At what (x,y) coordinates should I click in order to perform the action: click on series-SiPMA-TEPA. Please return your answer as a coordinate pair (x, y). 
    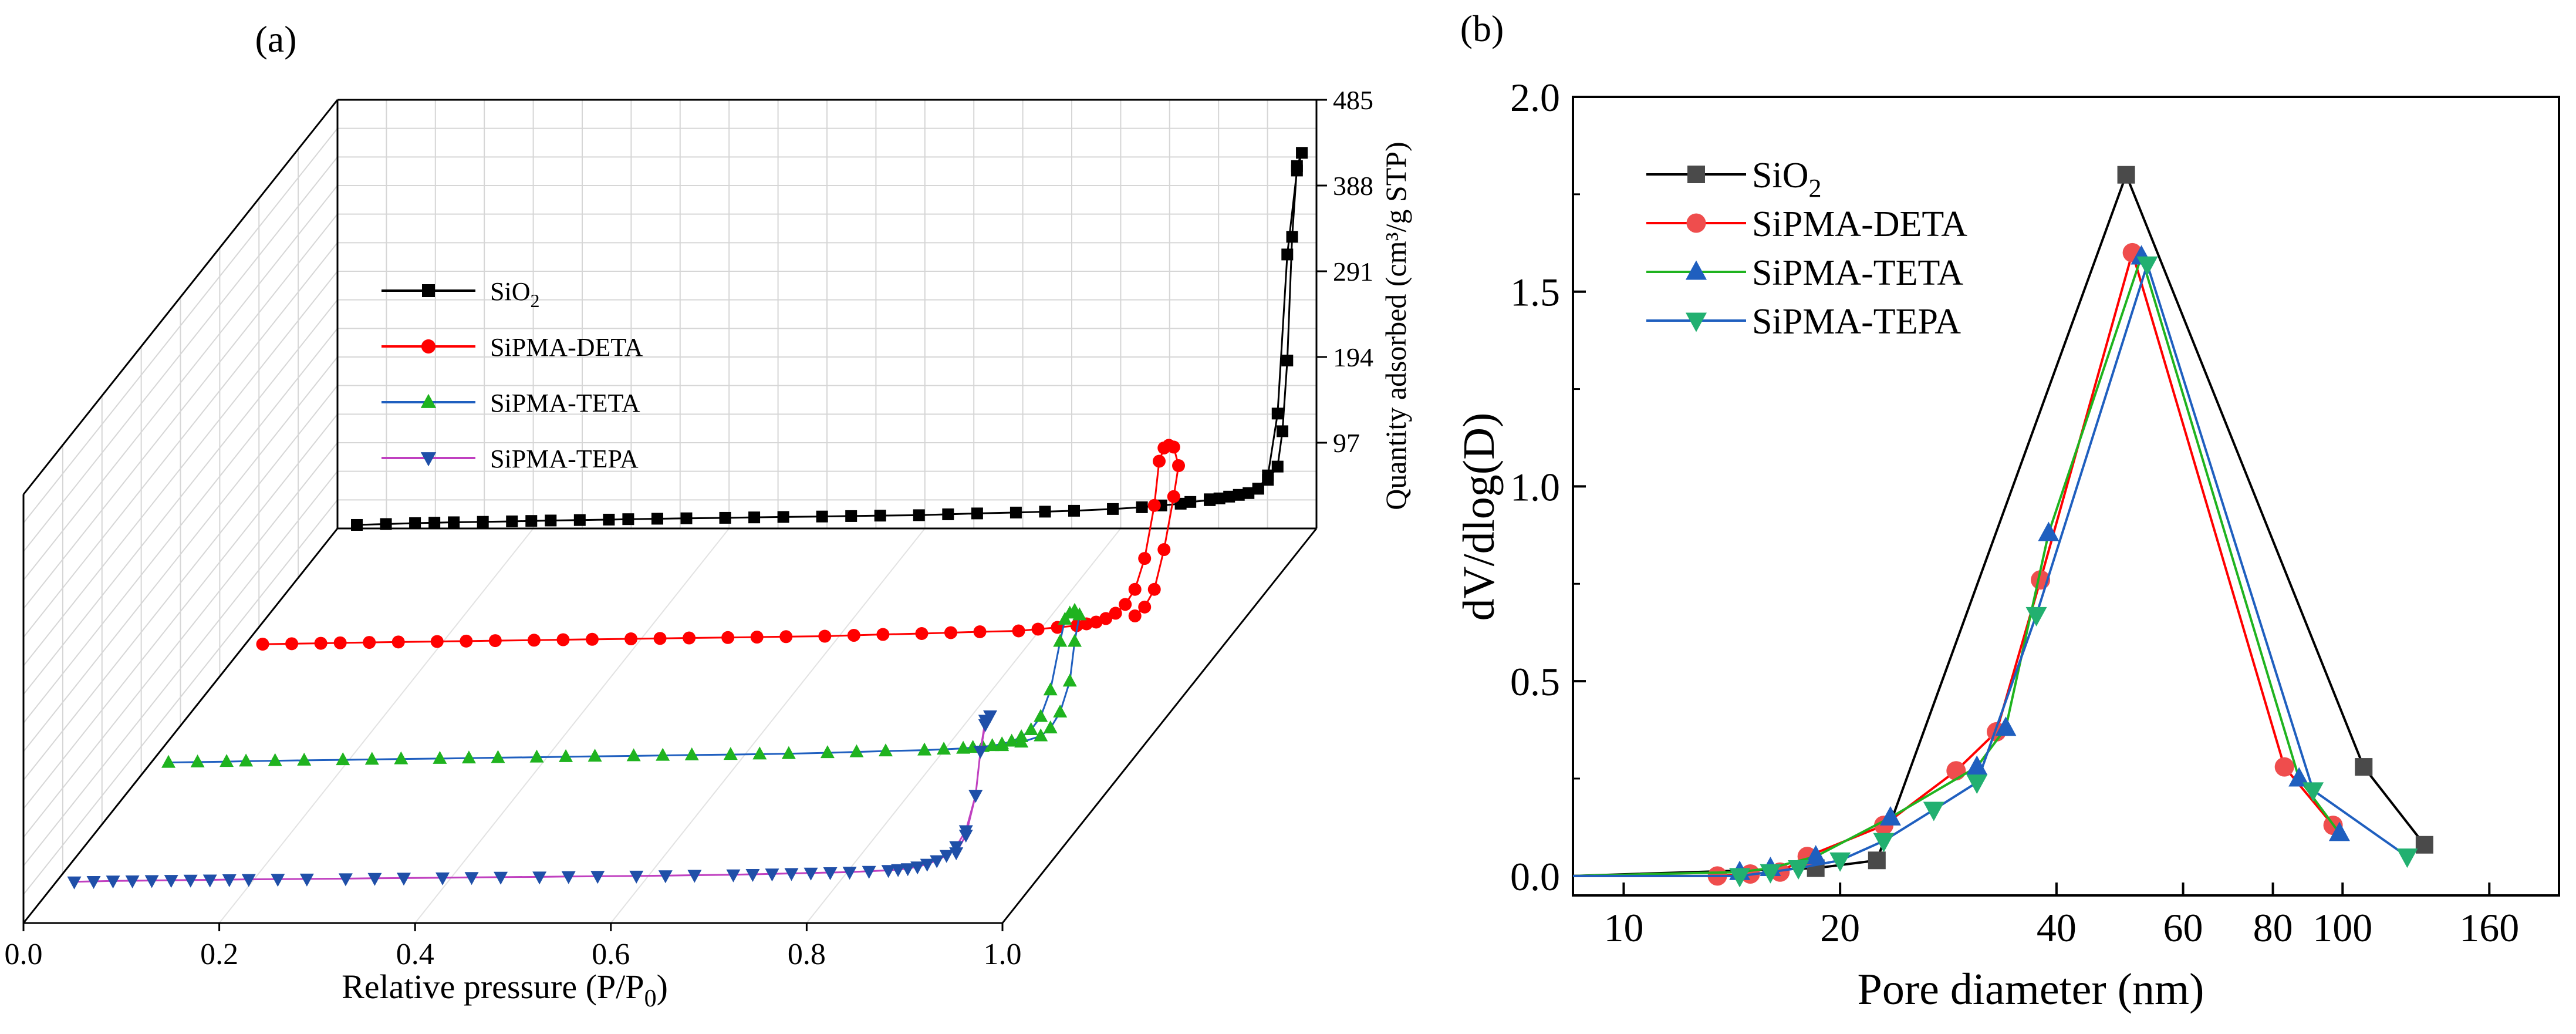
    Looking at the image, I should click on (532, 800).